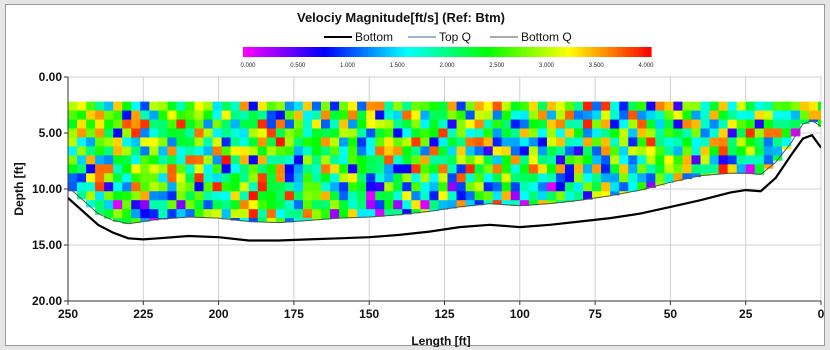  I want to click on colorbar-tick-label: 1.000, so click(348, 66).